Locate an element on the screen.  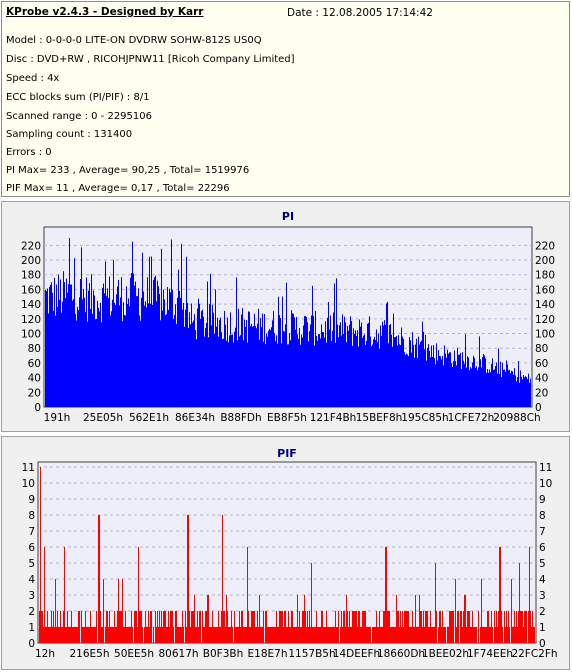
y-tick-right: 60 is located at coordinates (541, 364).